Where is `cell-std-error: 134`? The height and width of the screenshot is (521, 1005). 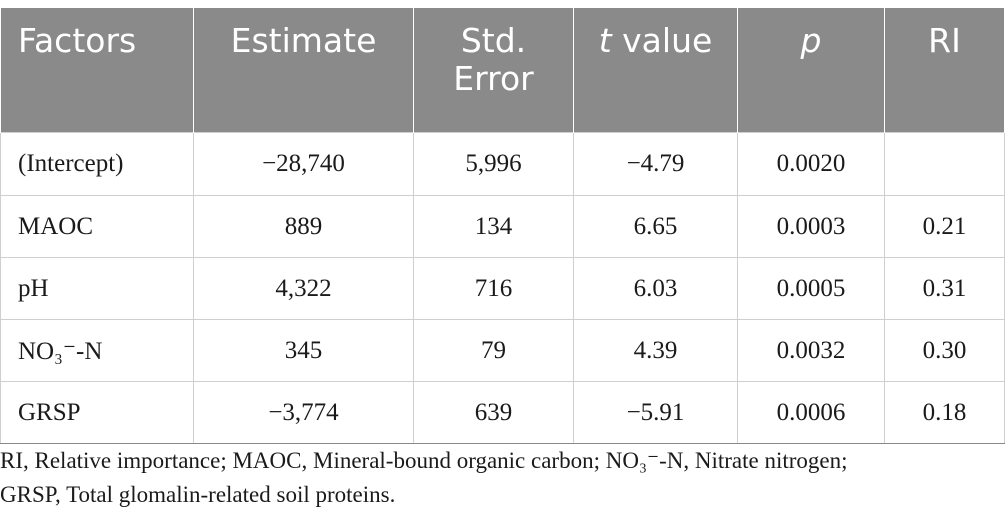
cell-std-error: 134 is located at coordinates (493, 226).